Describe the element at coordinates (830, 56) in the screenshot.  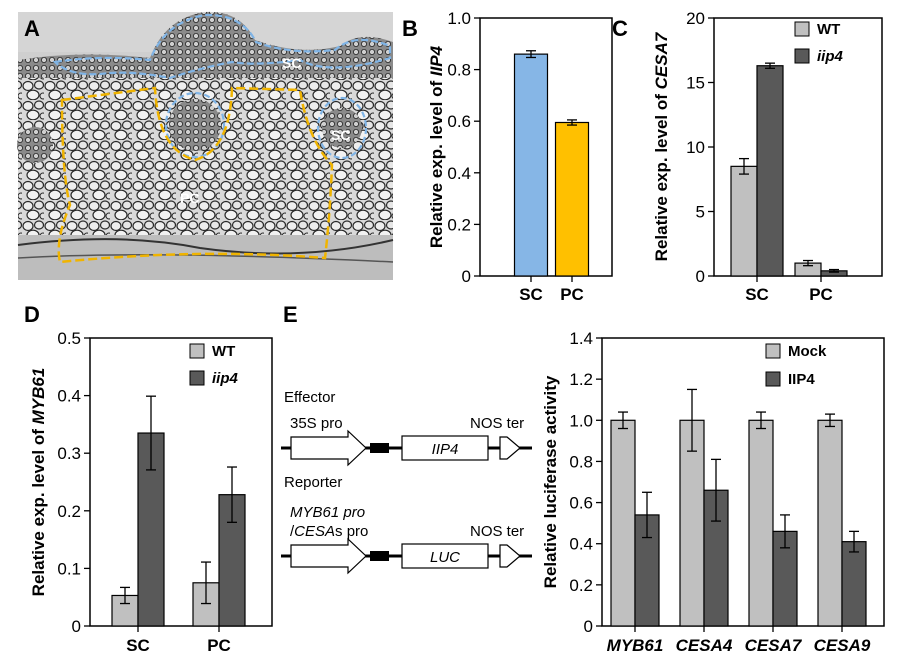
I see `chart-c-legend-label: iip4` at that location.